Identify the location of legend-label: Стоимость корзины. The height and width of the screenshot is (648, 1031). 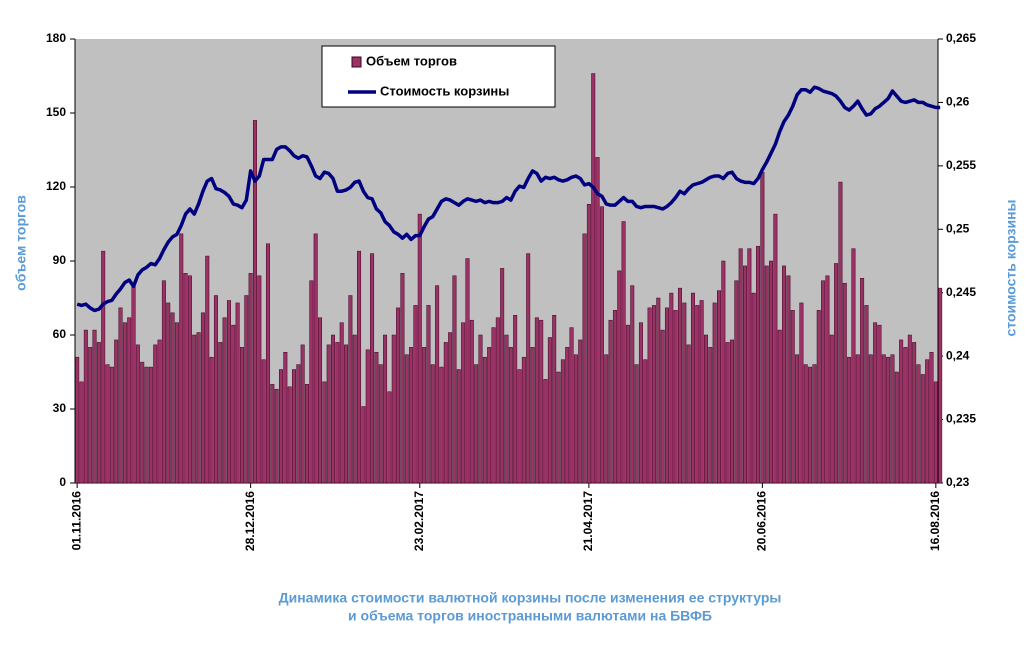
(444, 90).